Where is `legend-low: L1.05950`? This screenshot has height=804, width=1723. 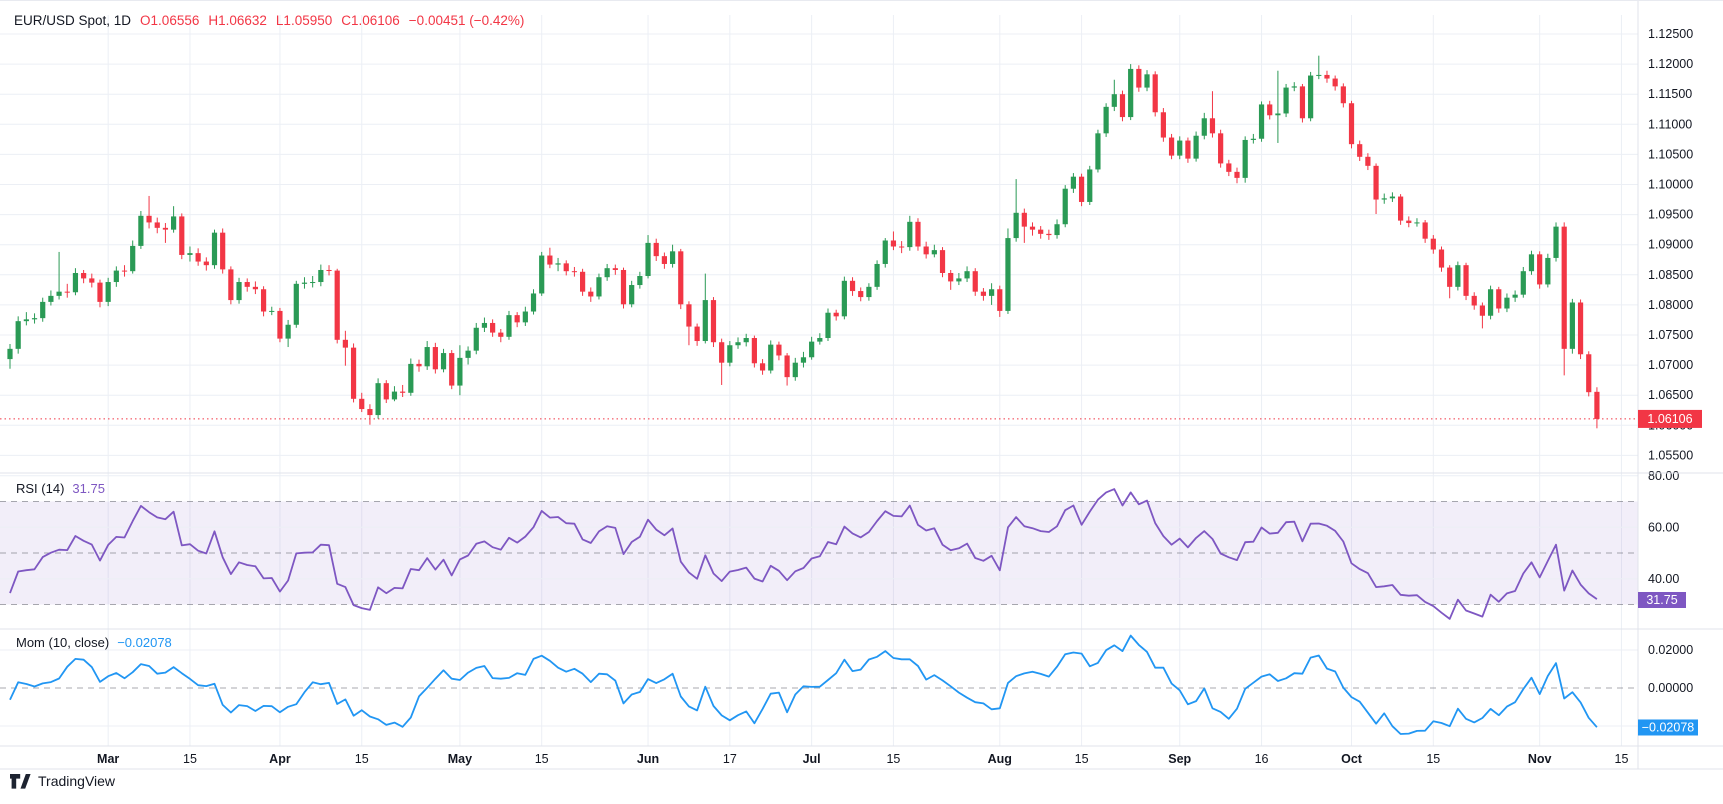
legend-low: L1.05950 is located at coordinates (304, 20).